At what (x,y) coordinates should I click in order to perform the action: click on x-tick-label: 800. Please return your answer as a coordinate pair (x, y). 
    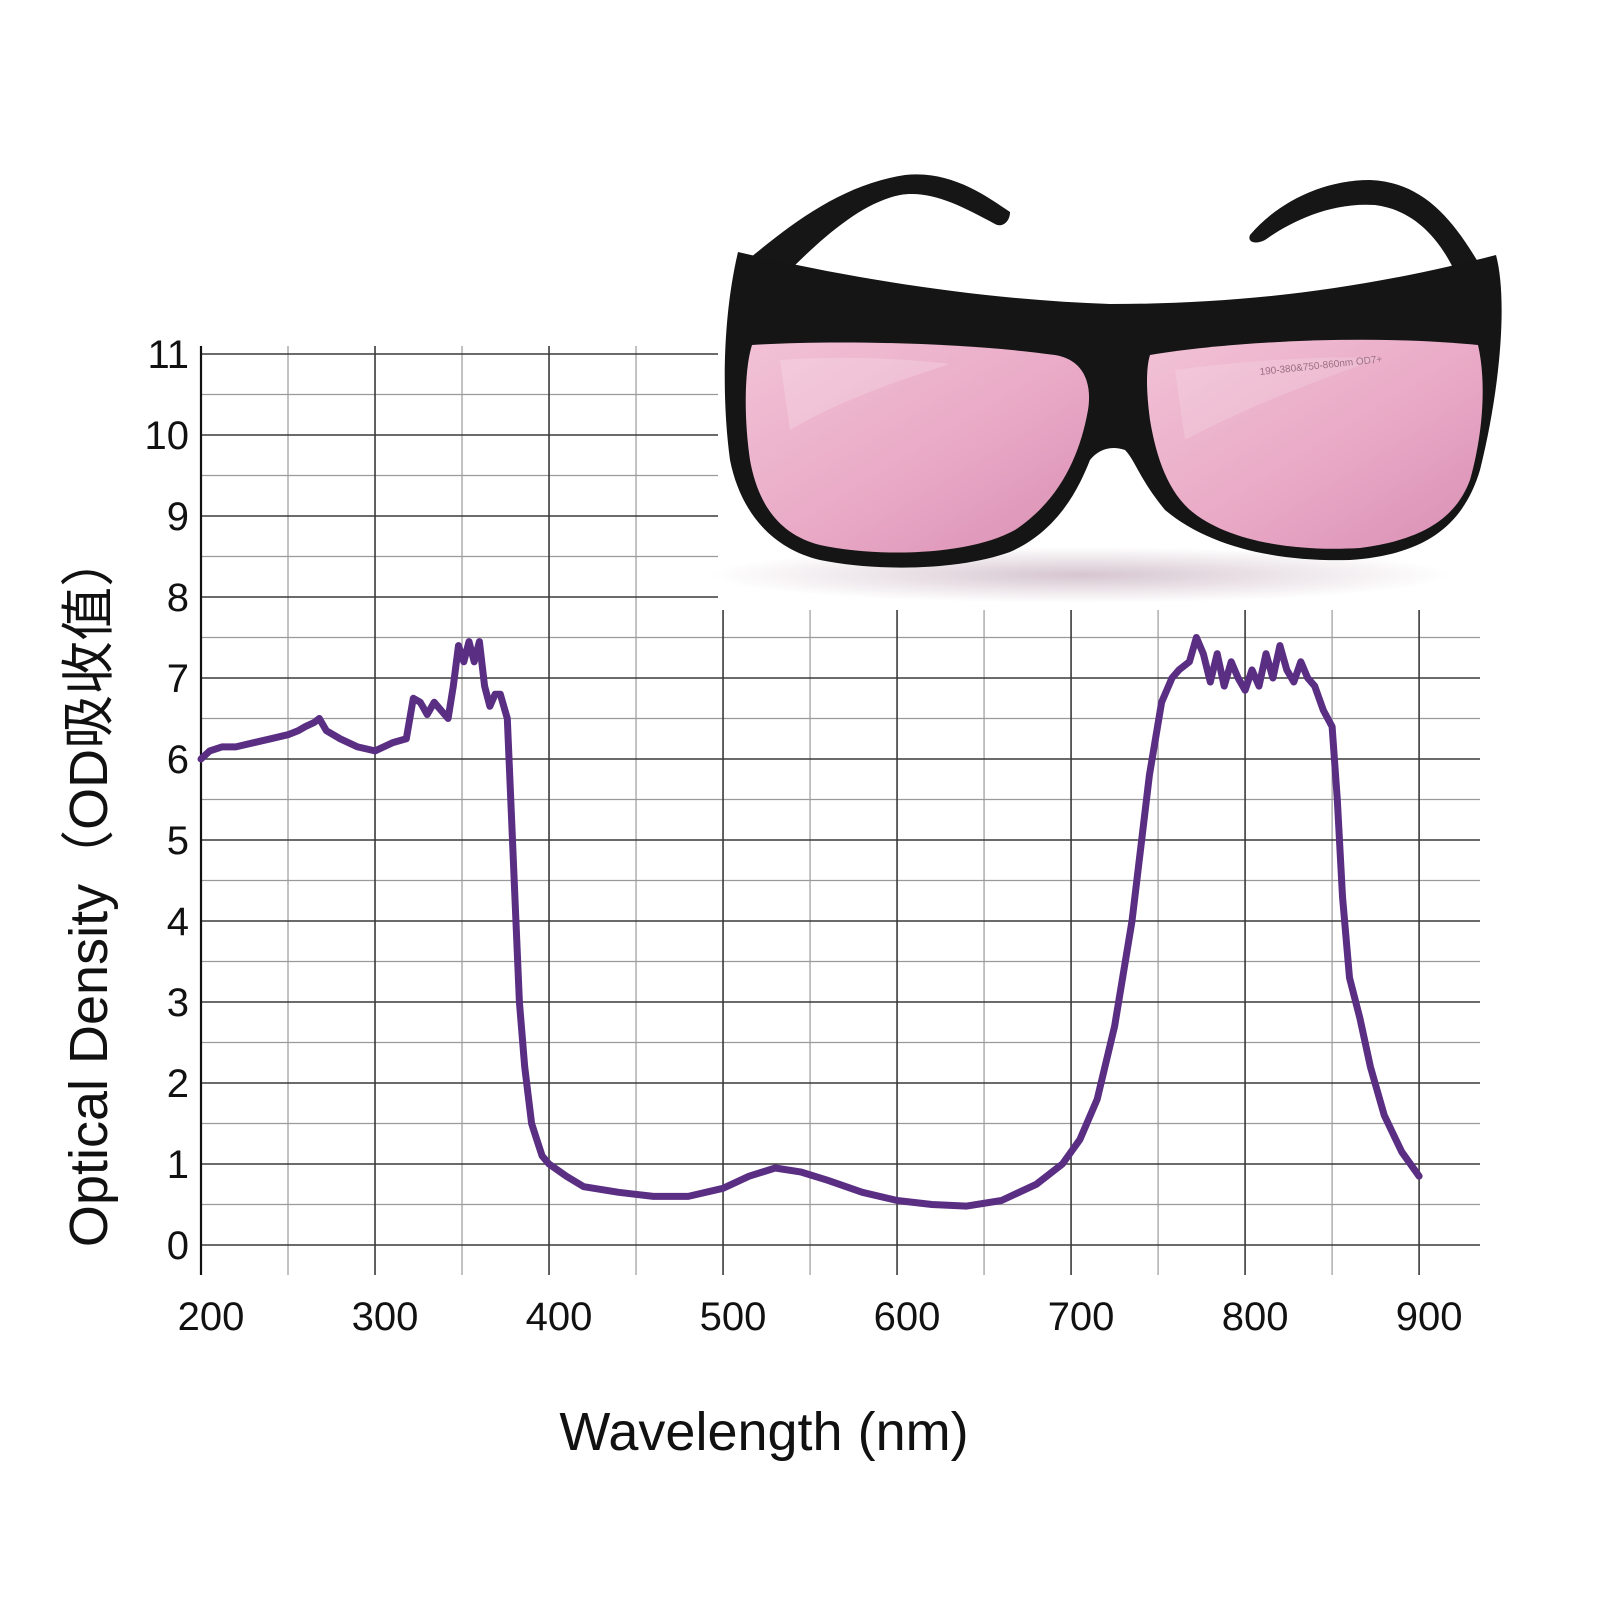
    Looking at the image, I should click on (1255, 1317).